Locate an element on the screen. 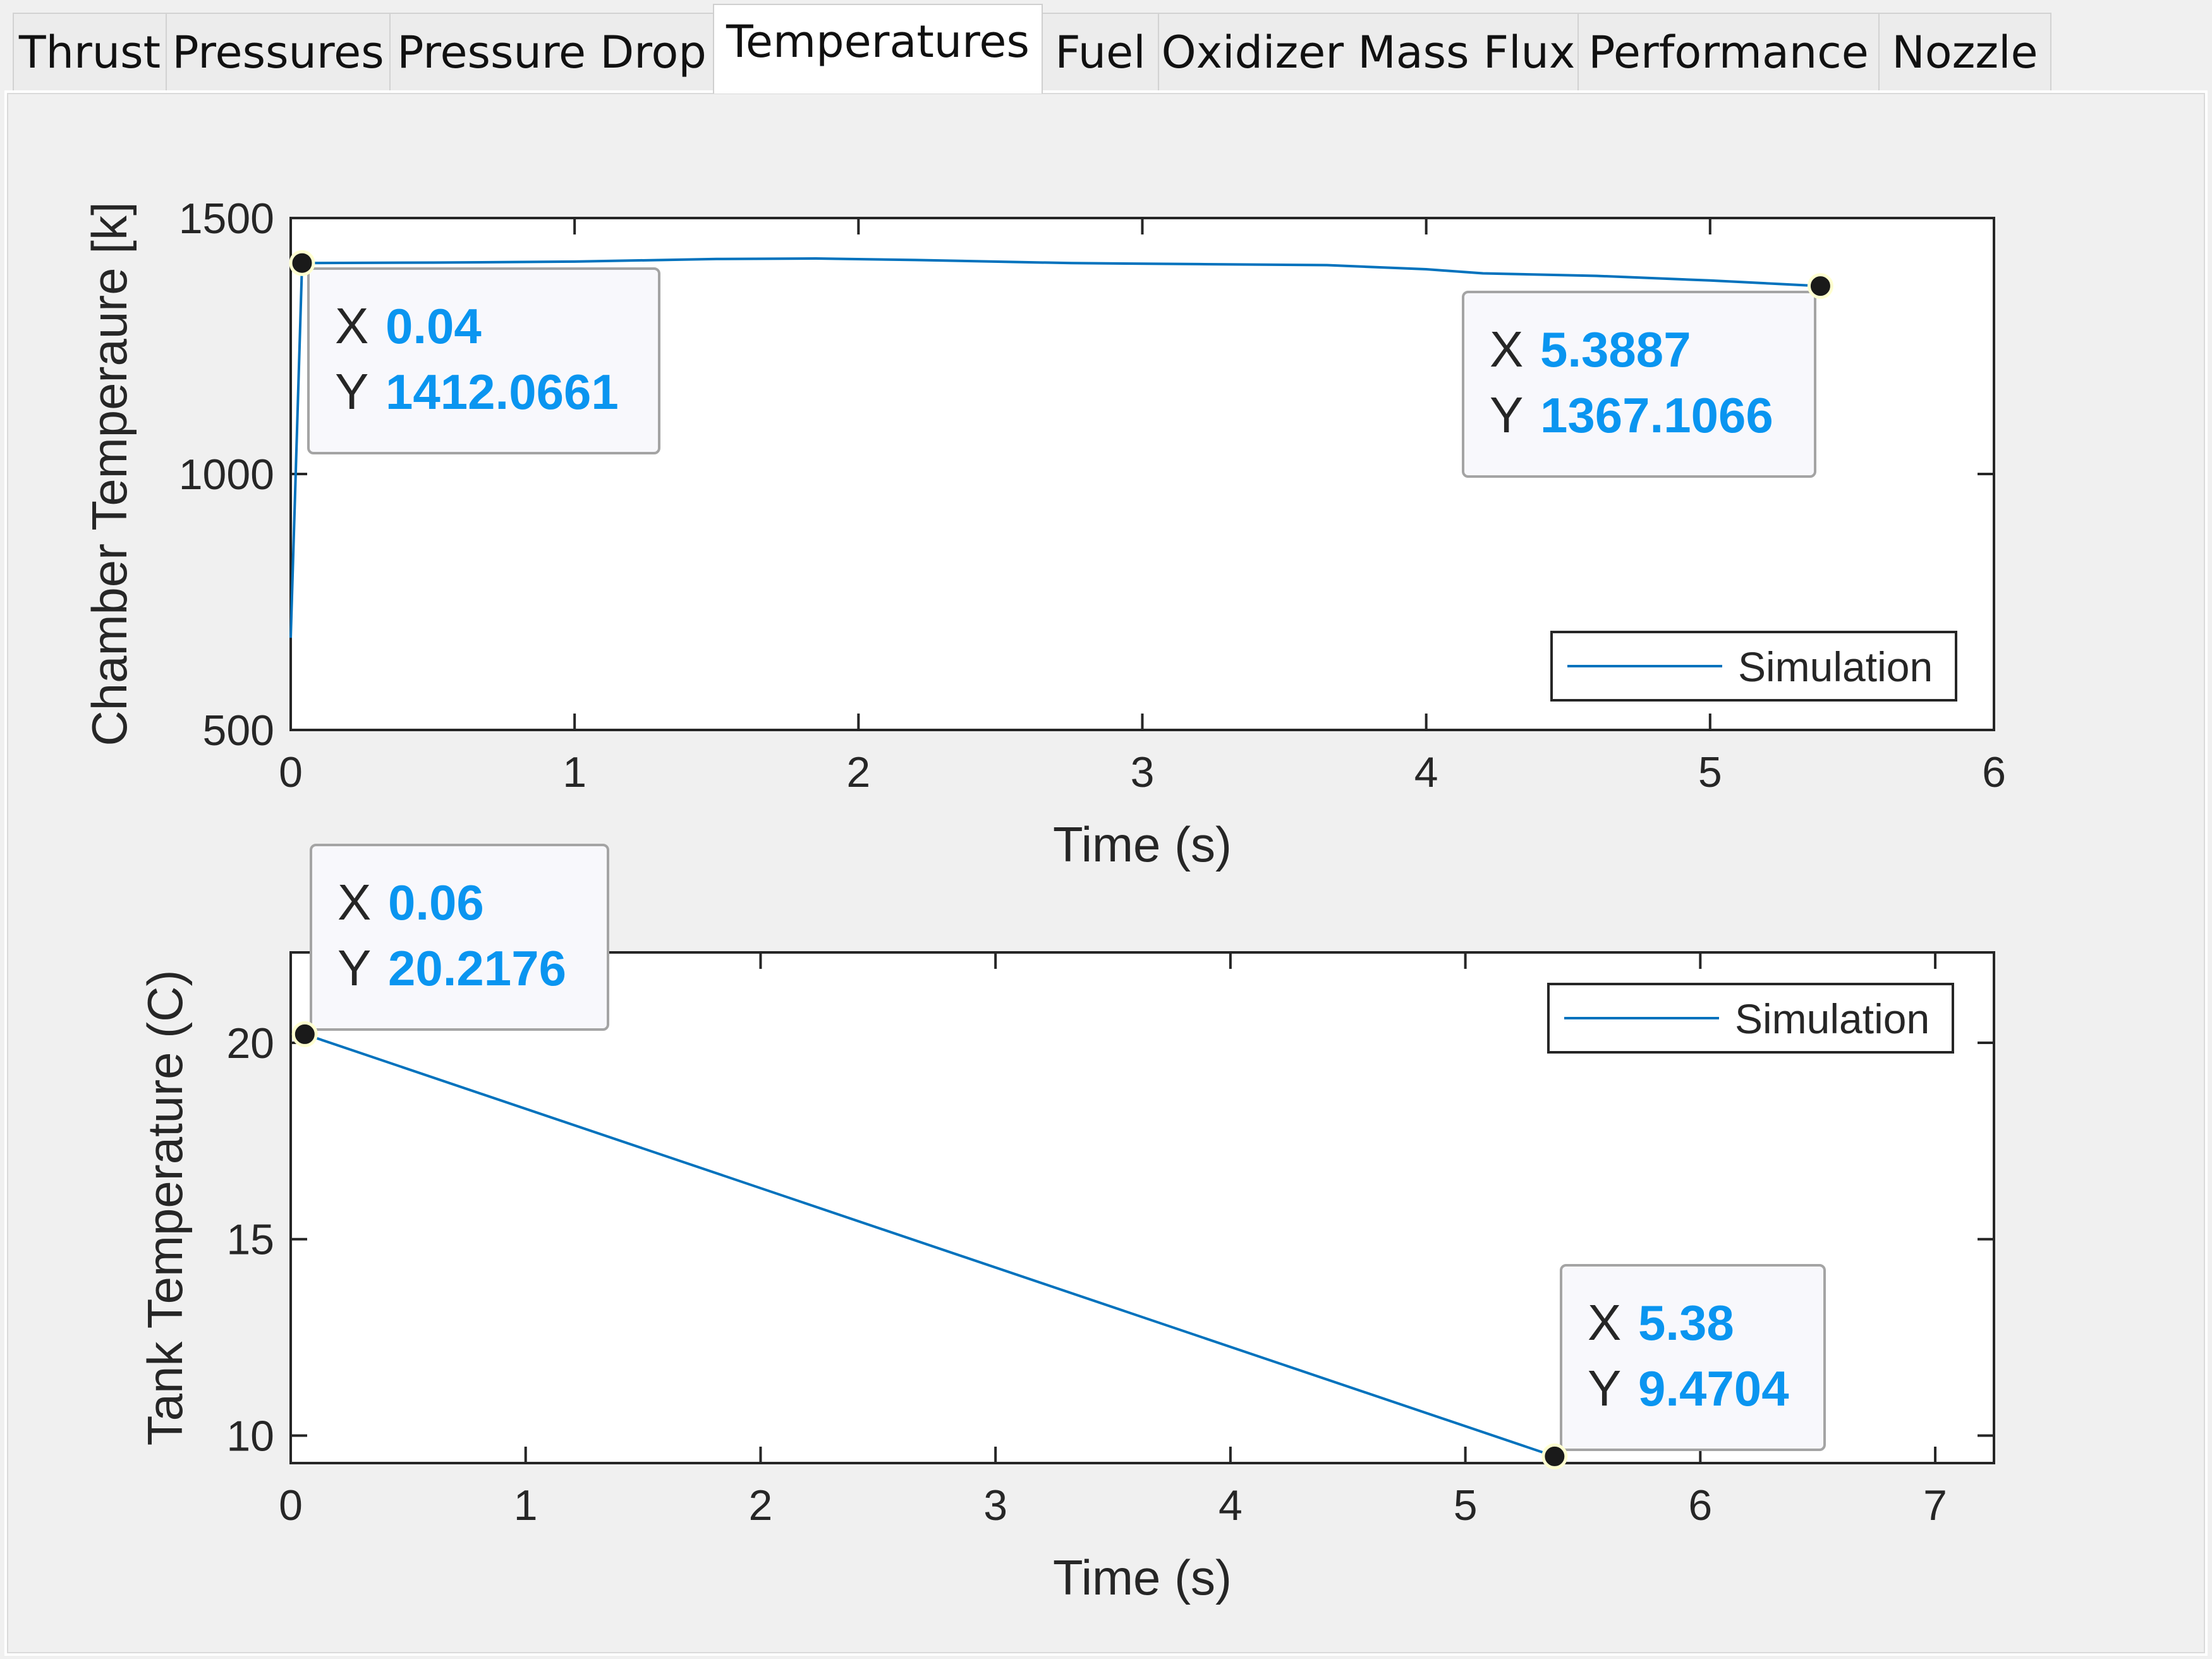 The width and height of the screenshot is (2212, 1659). tab-oxidizer-mass-flux: Oxidizer Mass Flux is located at coordinates (1368, 52).